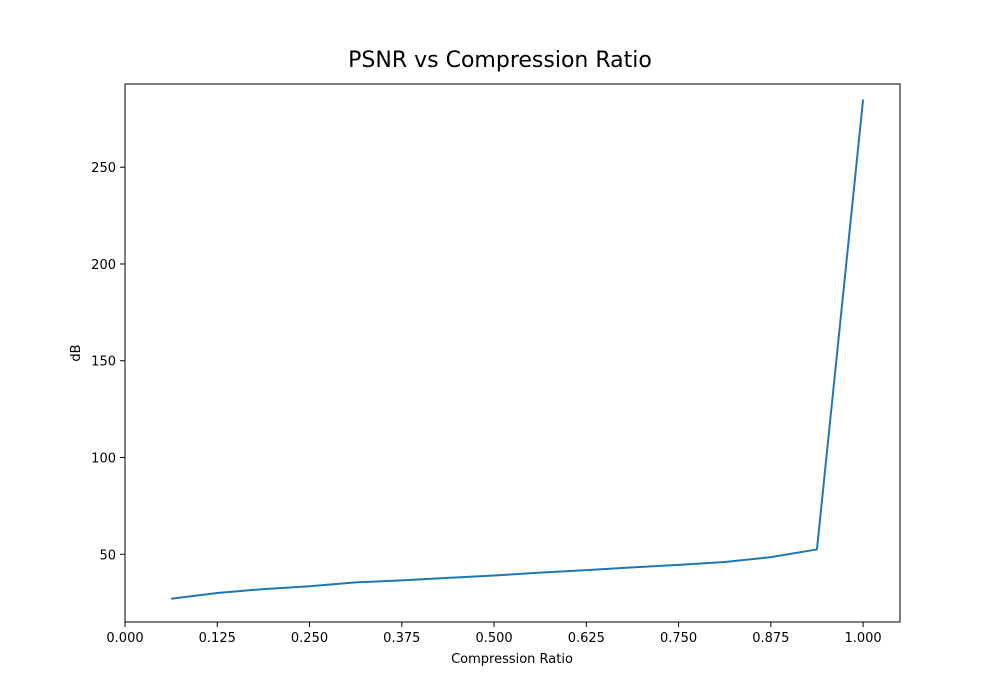 This screenshot has height=700, width=1000. Describe the element at coordinates (770, 638) in the screenshot. I see `x-tick-label: 0.875` at that location.